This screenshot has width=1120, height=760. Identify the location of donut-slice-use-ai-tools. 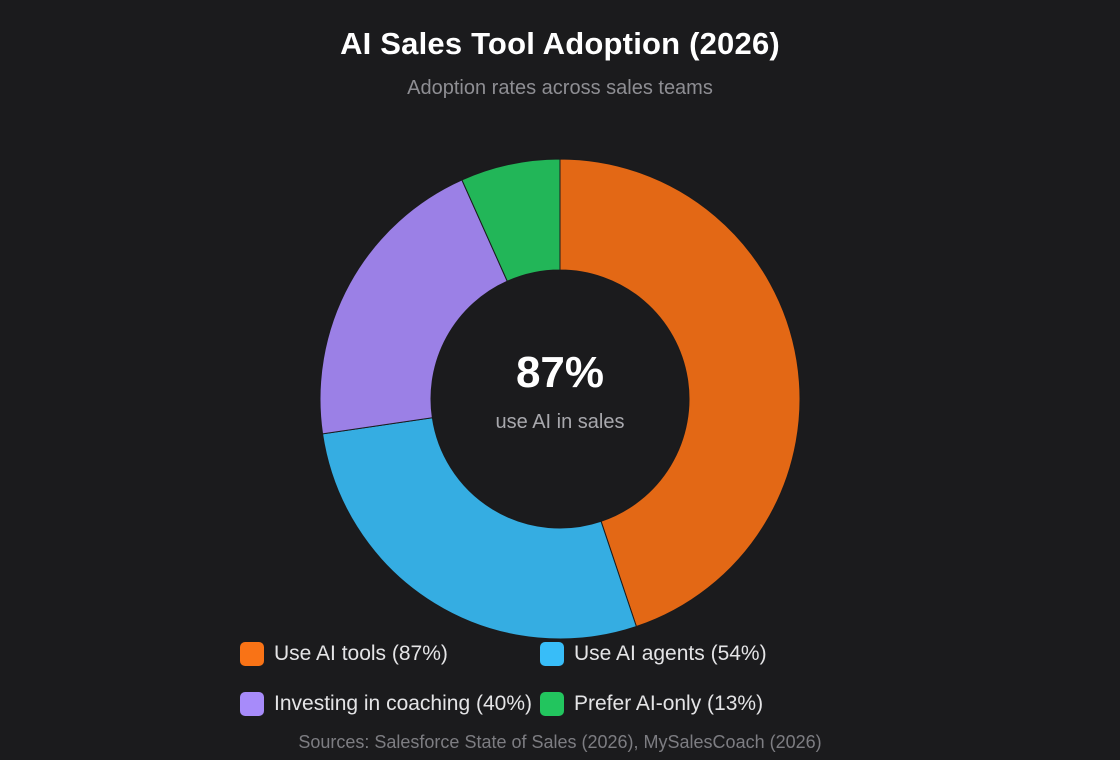
(680, 393).